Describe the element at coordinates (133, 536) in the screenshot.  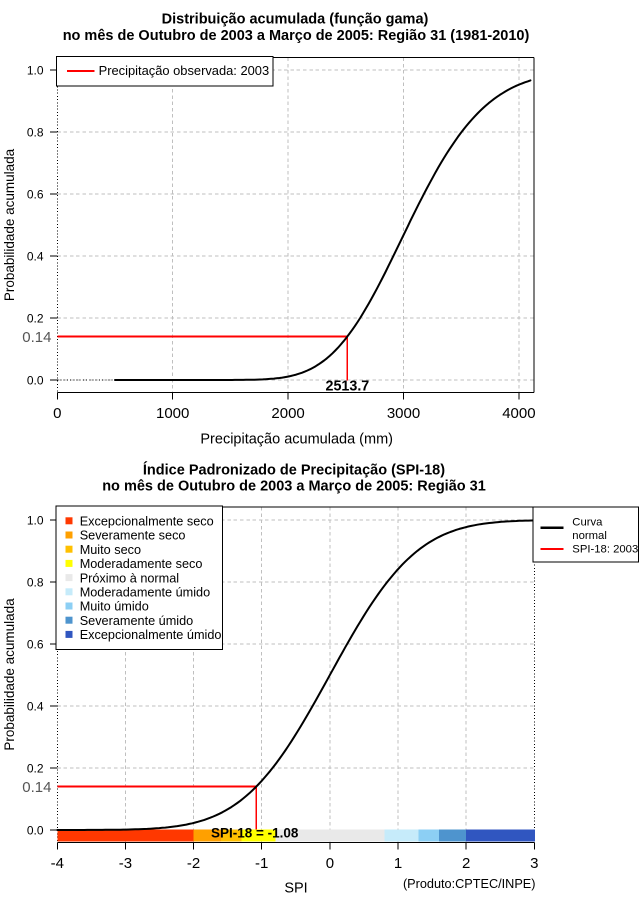
I see `svg-text: Severamente seco` at that location.